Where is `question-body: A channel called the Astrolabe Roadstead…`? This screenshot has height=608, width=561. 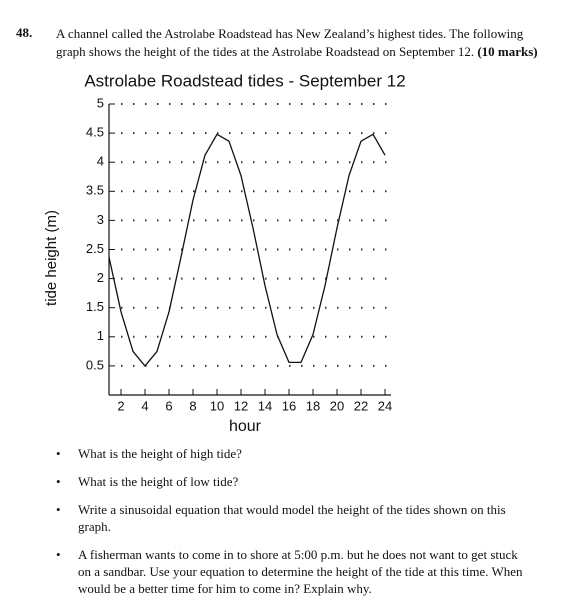
question-body: A channel called the Astrolabe Roadstead… is located at coordinates (290, 42).